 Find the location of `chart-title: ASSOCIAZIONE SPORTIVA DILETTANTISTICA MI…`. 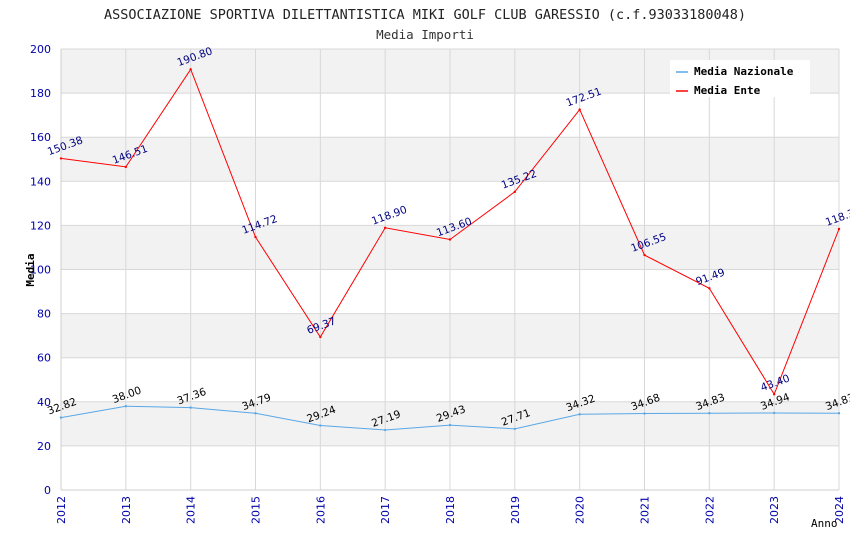

chart-title: ASSOCIAZIONE SPORTIVA DILETTANTISTICA MI… is located at coordinates (425, 15).